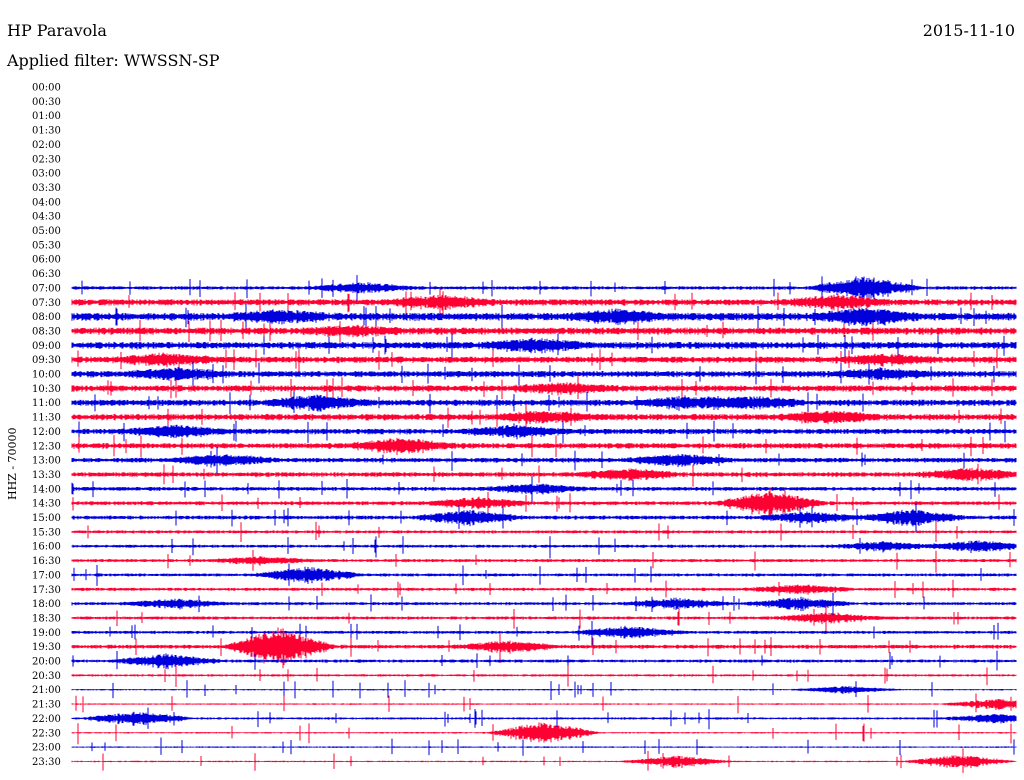  I want to click on time-tick-label: 05:00, so click(46, 231).